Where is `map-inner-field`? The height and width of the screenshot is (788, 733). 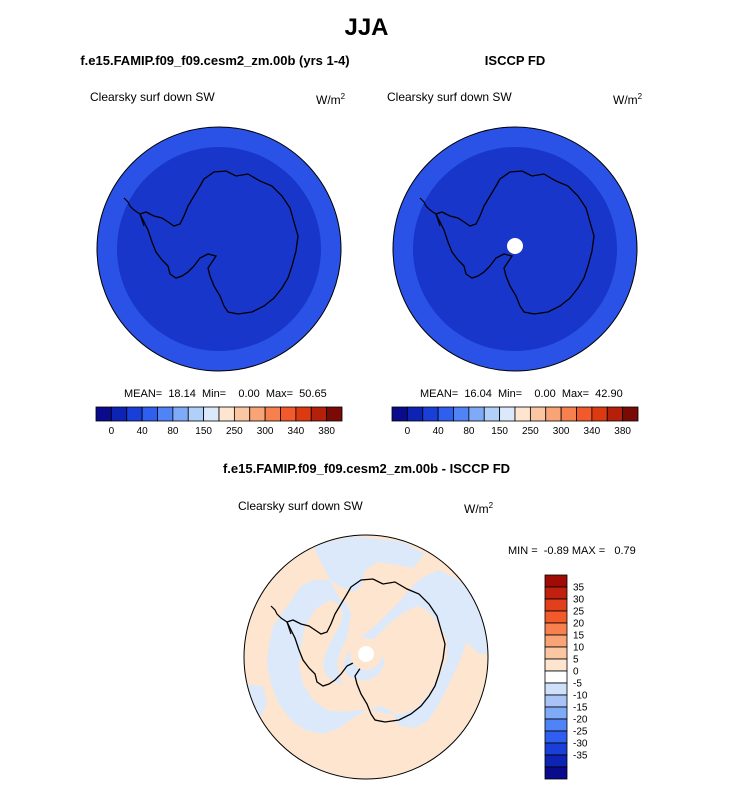
map-inner-field is located at coordinates (219, 249).